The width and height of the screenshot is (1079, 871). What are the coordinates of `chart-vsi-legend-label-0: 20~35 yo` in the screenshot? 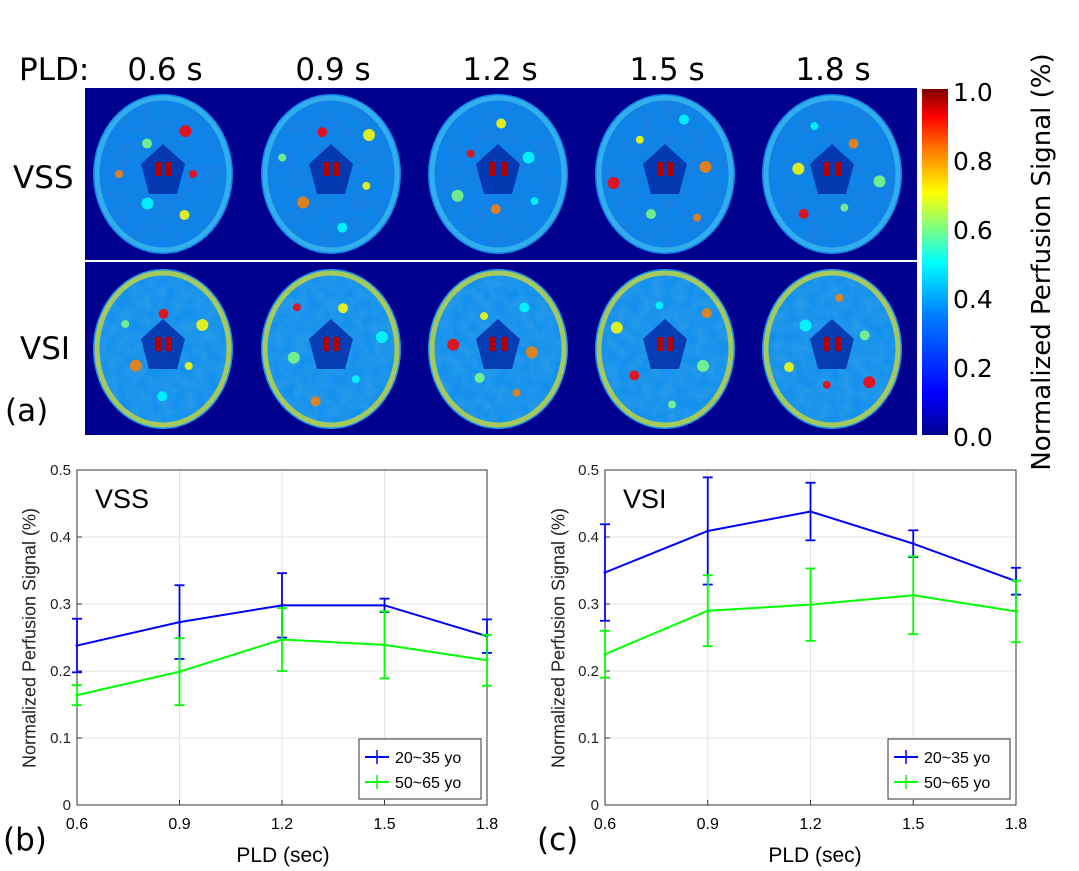 It's located at (957, 758).